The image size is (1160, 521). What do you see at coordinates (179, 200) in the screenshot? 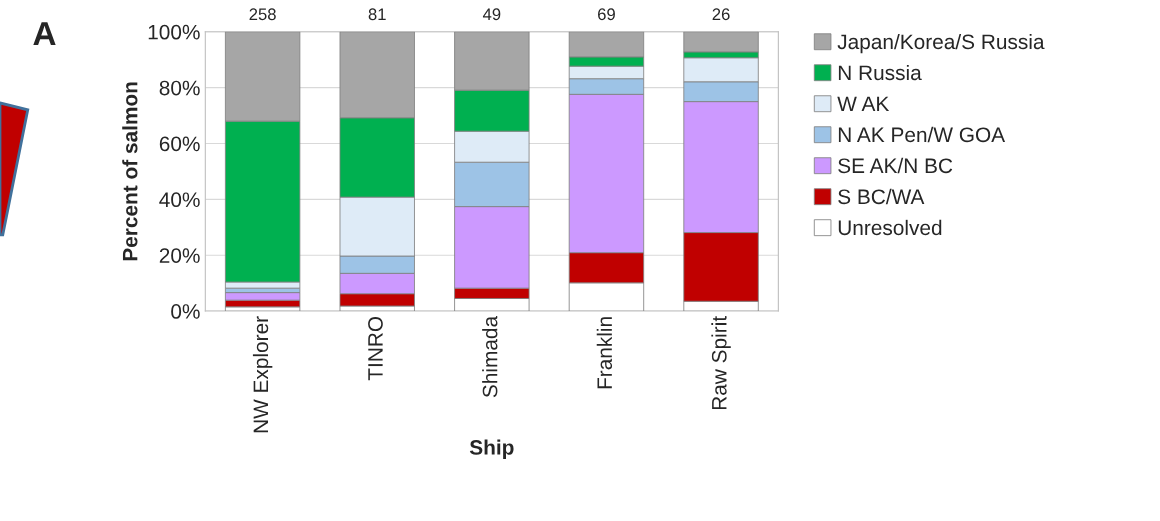
I see `y-tick-label: 40%` at bounding box center [179, 200].